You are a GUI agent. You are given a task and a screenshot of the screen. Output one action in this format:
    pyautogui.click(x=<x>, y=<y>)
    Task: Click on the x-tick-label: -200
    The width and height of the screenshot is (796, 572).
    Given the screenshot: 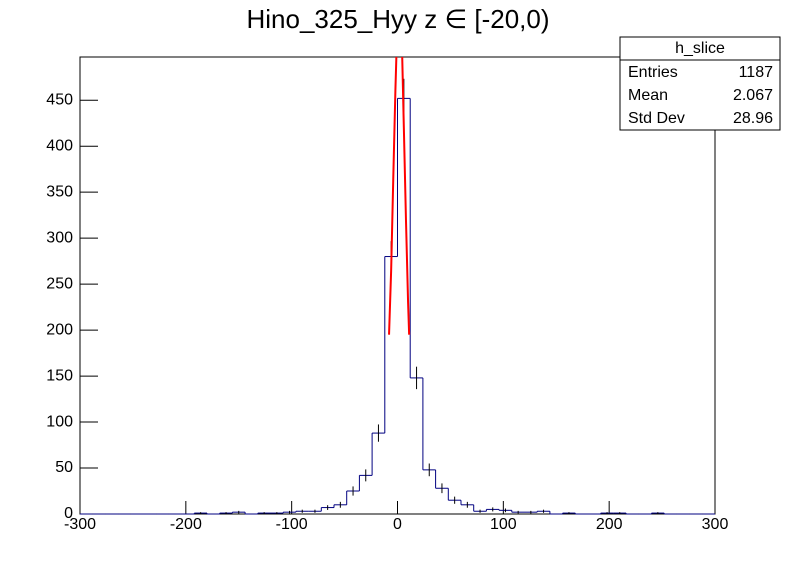 What is the action you would take?
    pyautogui.click(x=186, y=524)
    